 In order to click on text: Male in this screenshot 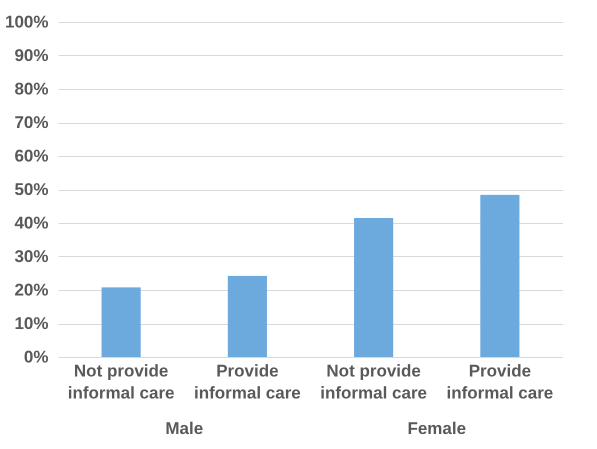, I will do `click(184, 428)`.